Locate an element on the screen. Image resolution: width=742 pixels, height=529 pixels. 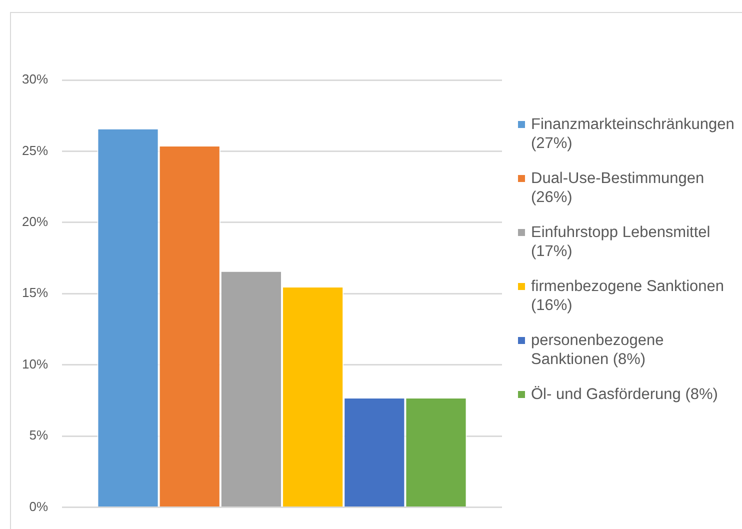
legend-label: Öl- und Gasförderung (8%) is located at coordinates (624, 394).